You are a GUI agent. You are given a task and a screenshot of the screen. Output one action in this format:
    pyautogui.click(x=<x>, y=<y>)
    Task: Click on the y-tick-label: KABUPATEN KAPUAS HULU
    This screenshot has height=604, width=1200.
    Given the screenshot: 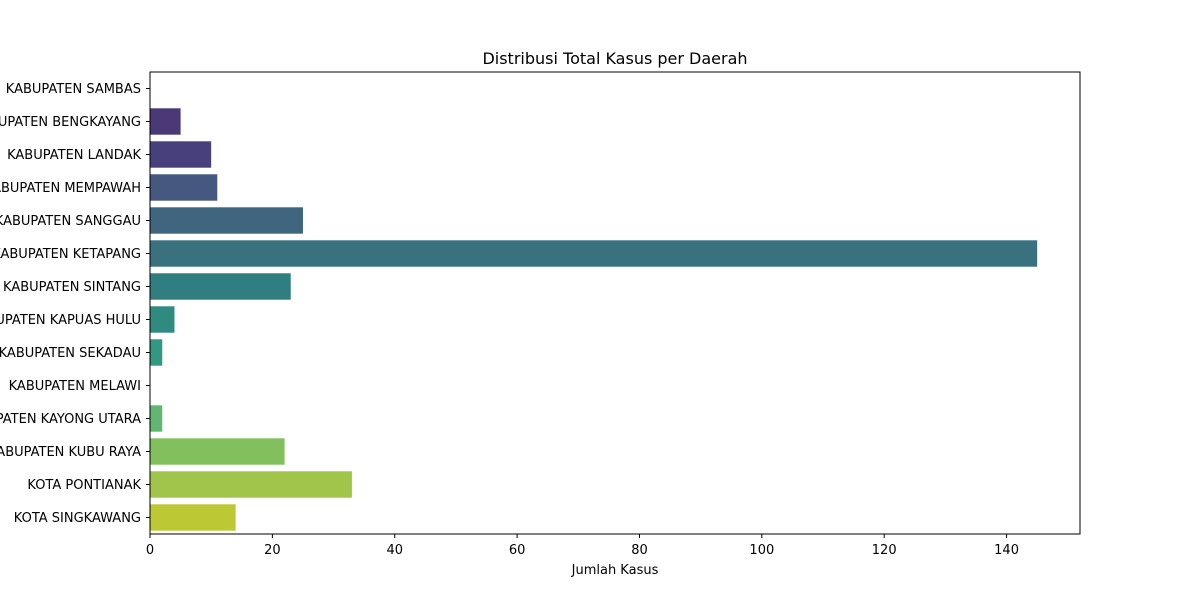 What is the action you would take?
    pyautogui.click(x=70, y=320)
    